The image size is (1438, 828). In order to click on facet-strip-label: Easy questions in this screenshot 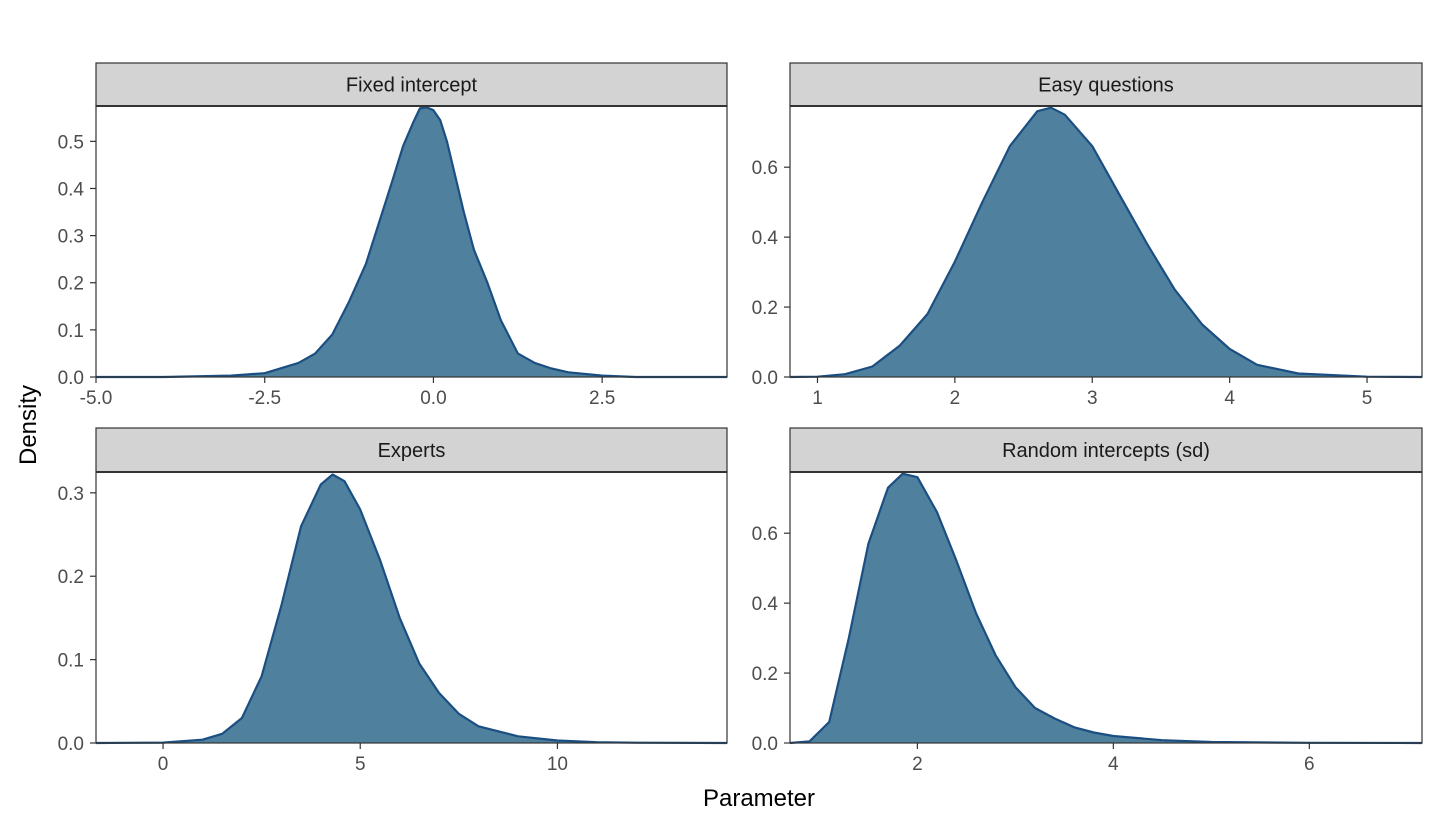, I will do `click(1106, 86)`.